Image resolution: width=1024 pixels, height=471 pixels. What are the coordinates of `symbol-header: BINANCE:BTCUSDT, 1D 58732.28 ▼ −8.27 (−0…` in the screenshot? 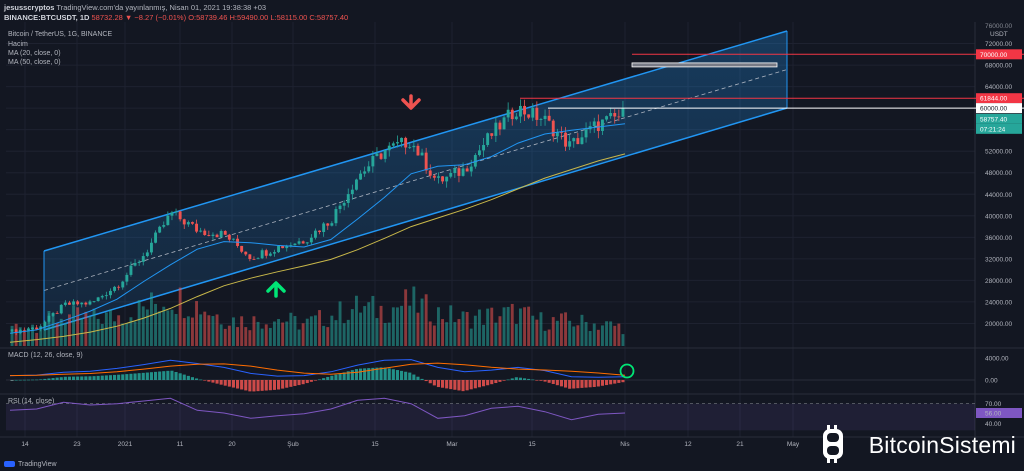 It's located at (176, 17).